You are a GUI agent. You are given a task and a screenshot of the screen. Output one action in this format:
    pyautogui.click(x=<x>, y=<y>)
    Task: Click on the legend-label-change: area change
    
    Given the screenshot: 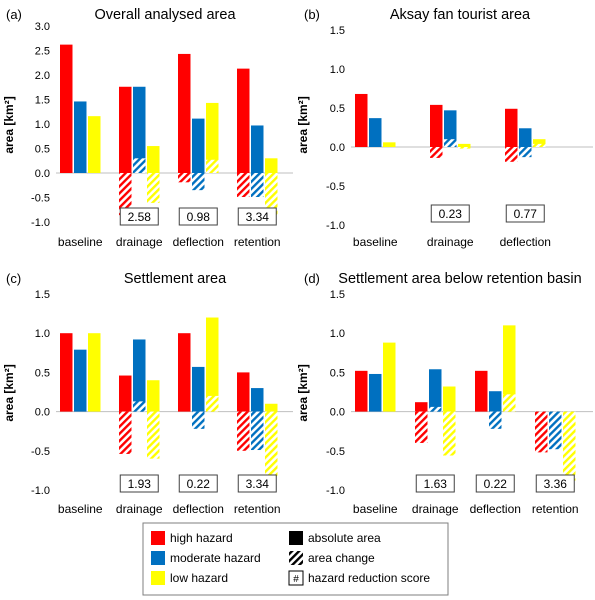 What is the action you would take?
    pyautogui.click(x=341, y=558)
    